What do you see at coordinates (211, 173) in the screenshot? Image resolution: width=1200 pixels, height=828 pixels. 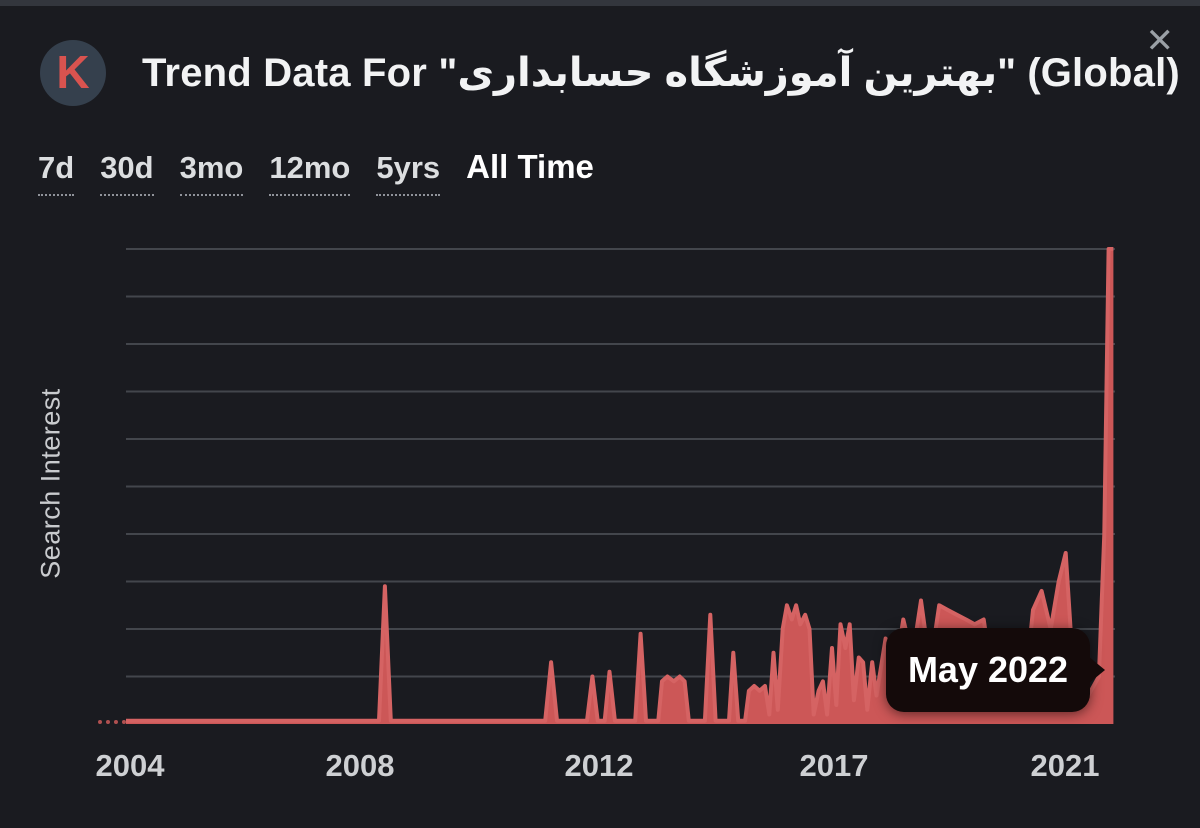 I see `tab-3mo: 3mo` at bounding box center [211, 173].